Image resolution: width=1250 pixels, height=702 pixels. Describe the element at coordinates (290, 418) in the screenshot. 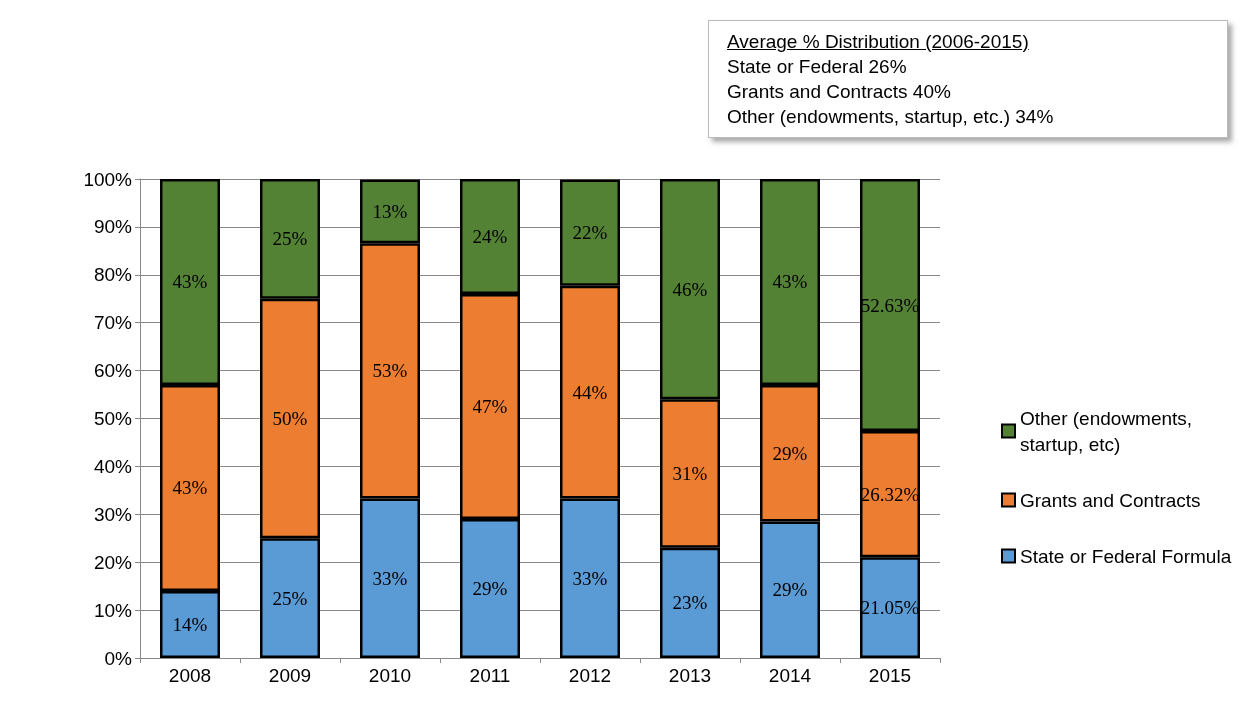

I see `data-label: 50%` at that location.